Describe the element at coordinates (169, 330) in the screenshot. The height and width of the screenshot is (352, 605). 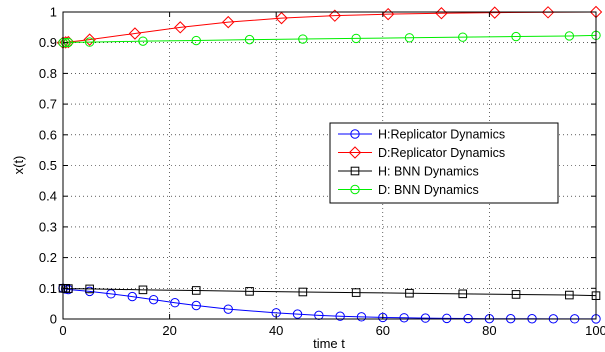
I see `x-tick-label: 20` at that location.